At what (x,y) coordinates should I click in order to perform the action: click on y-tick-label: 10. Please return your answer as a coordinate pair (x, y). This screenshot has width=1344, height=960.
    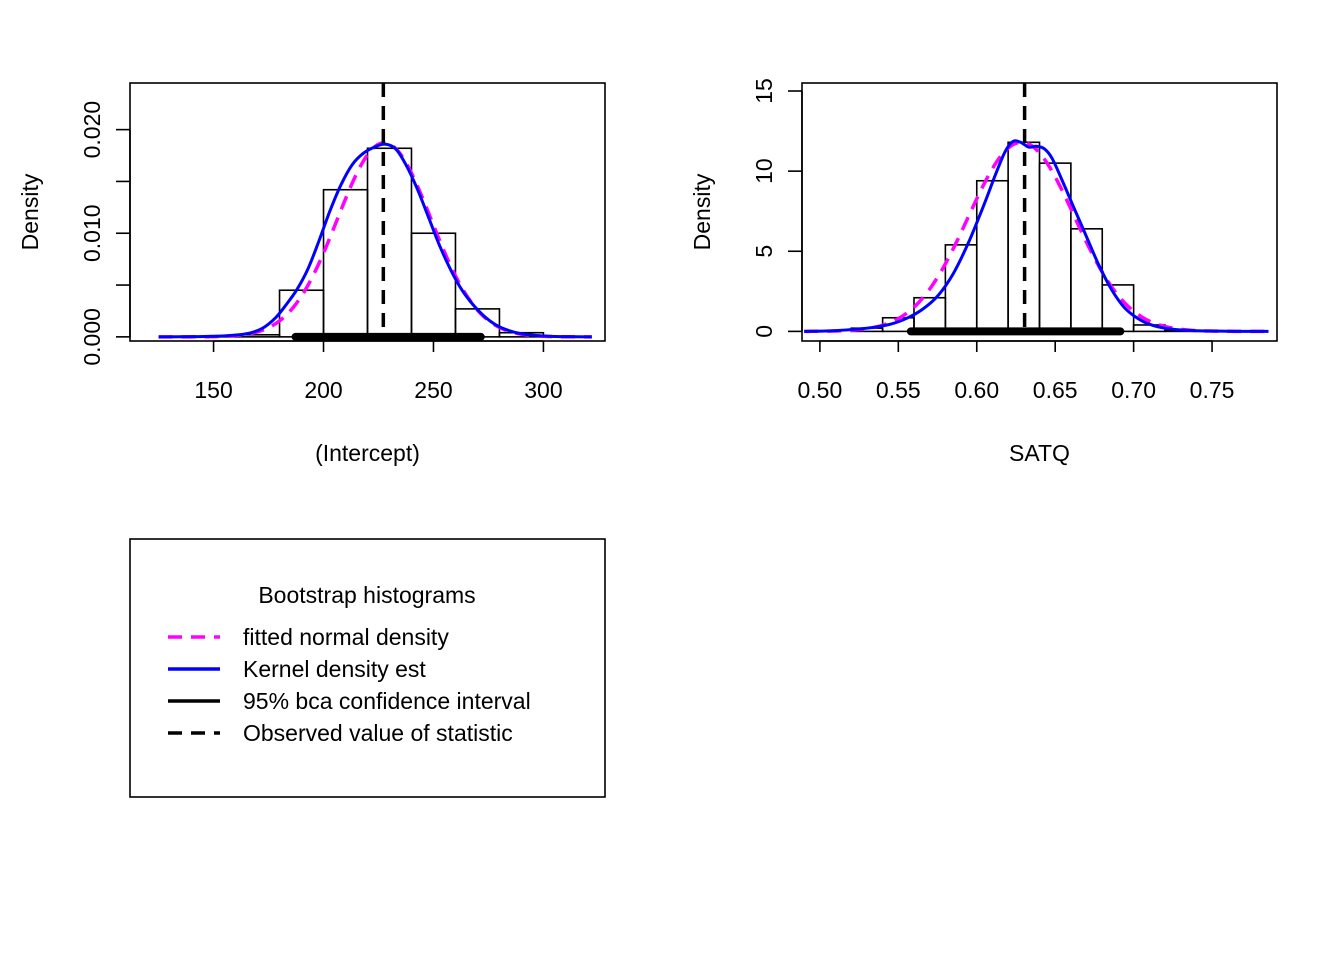
    Looking at the image, I should click on (764, 171).